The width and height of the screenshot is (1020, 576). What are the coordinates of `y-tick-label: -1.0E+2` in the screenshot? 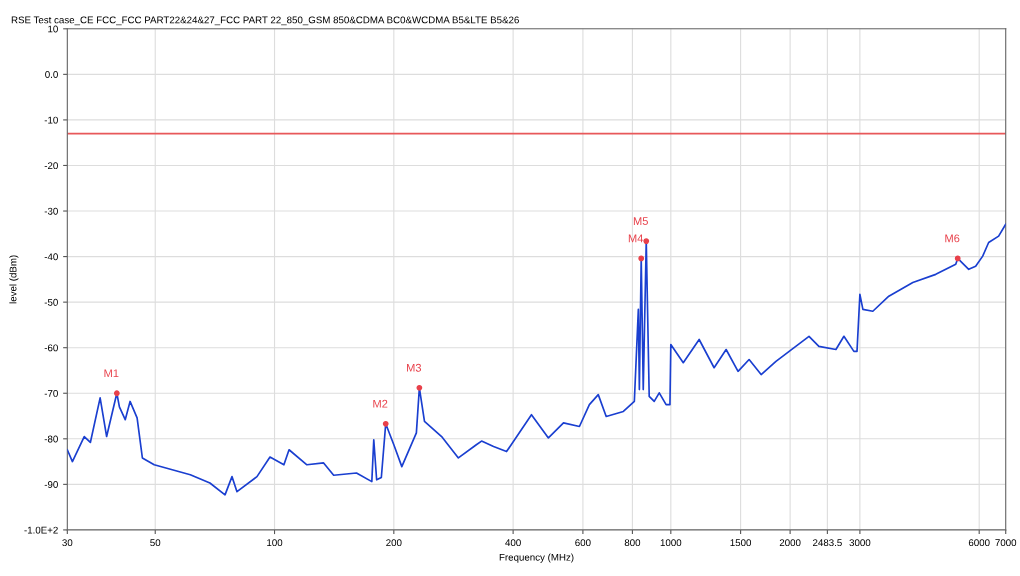 It's located at (41, 530).